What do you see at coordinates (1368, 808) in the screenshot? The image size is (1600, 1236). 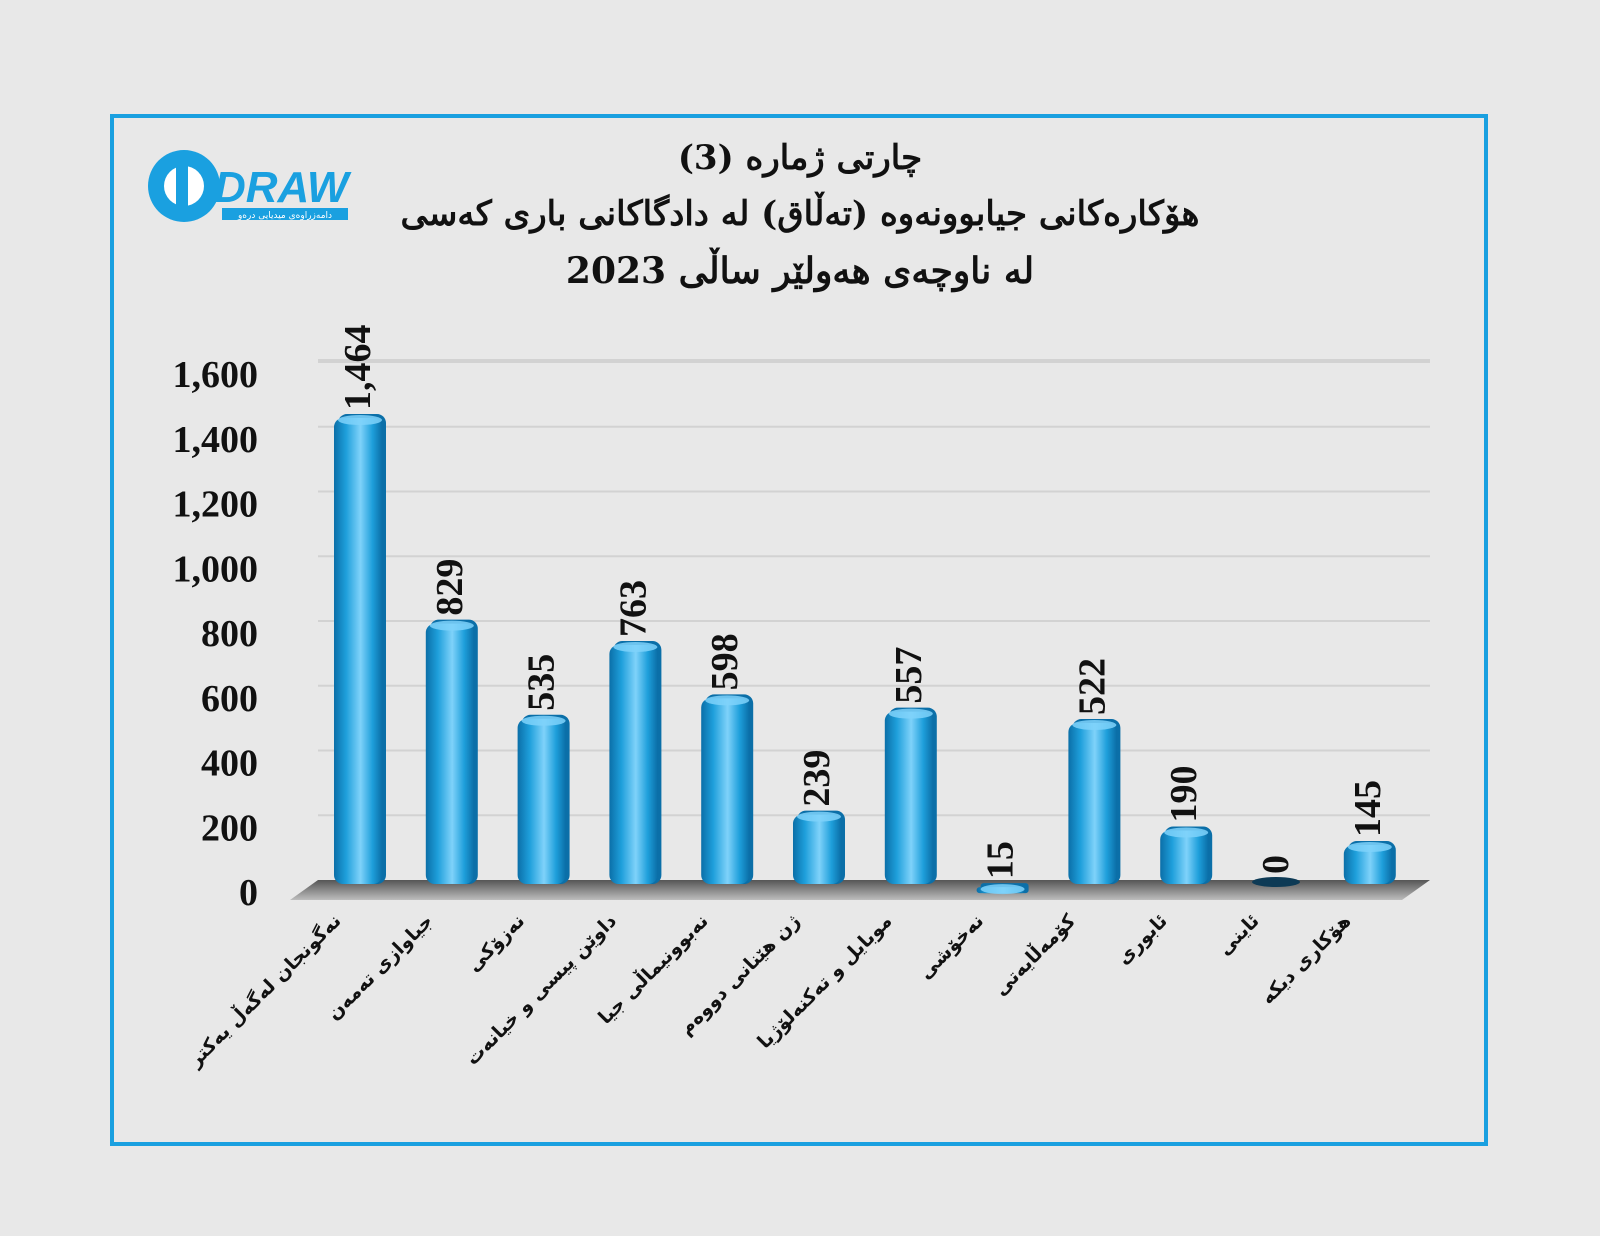 I see `bar-value-label: 145` at bounding box center [1368, 808].